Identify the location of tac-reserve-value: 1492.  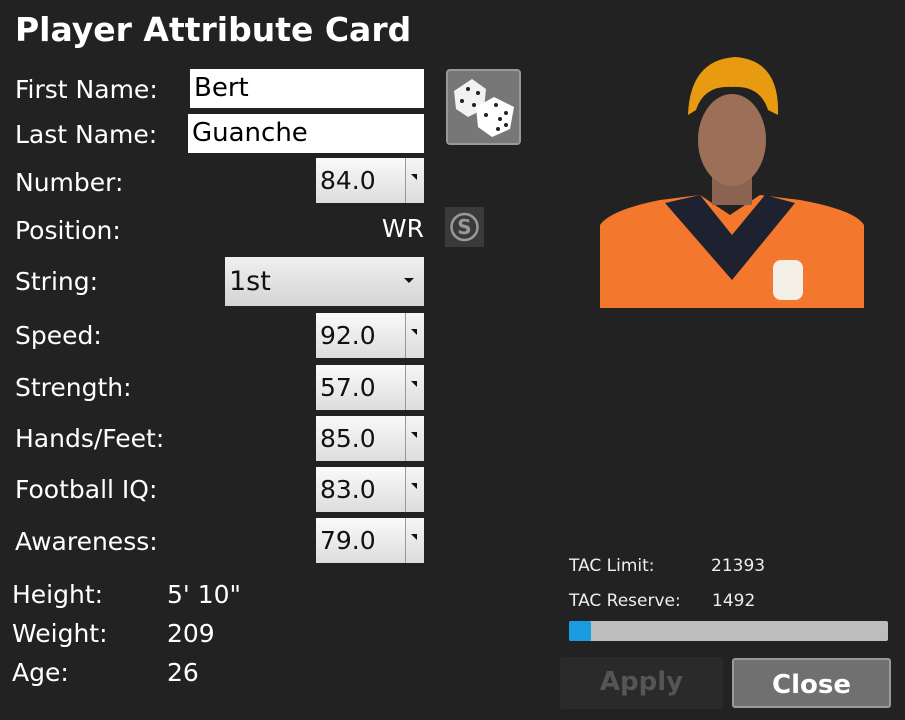
(734, 601).